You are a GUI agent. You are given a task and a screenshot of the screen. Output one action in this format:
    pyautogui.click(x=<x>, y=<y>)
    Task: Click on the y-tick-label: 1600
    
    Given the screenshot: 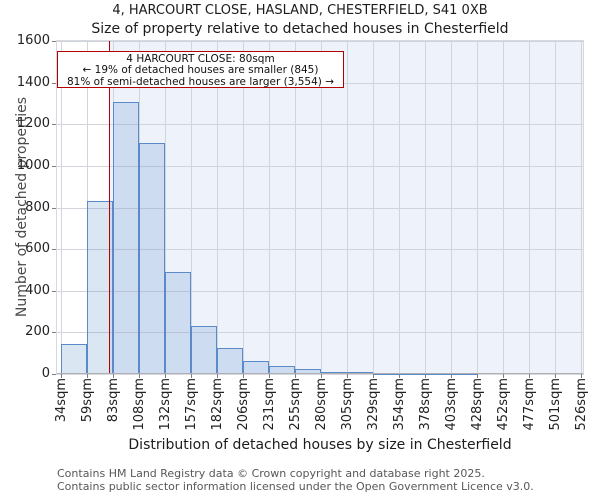 What is the action you would take?
    pyautogui.click(x=33, y=40)
    